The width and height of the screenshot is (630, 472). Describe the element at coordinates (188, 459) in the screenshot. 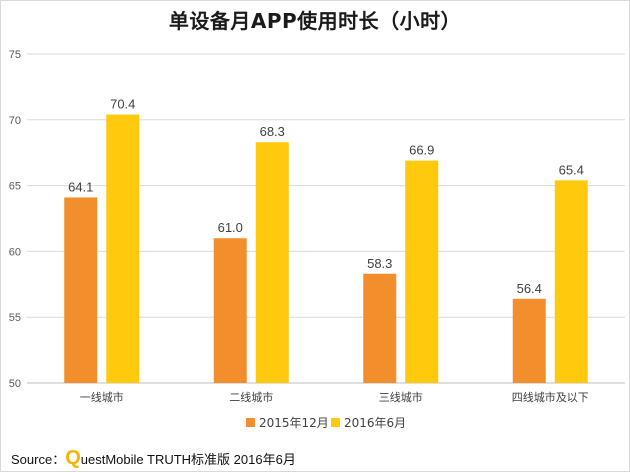

I see `source-text: uestMobile TRUTH标准版 2016年6月` at that location.